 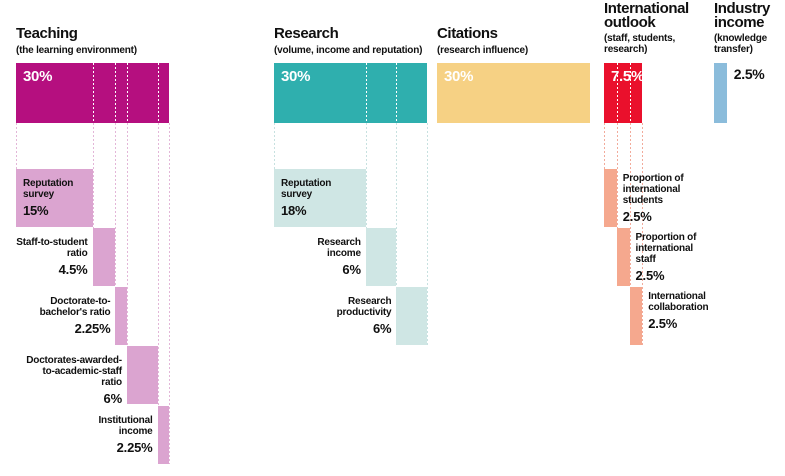 I want to click on group-subtitle-citations: (research influence), so click(x=483, y=50).